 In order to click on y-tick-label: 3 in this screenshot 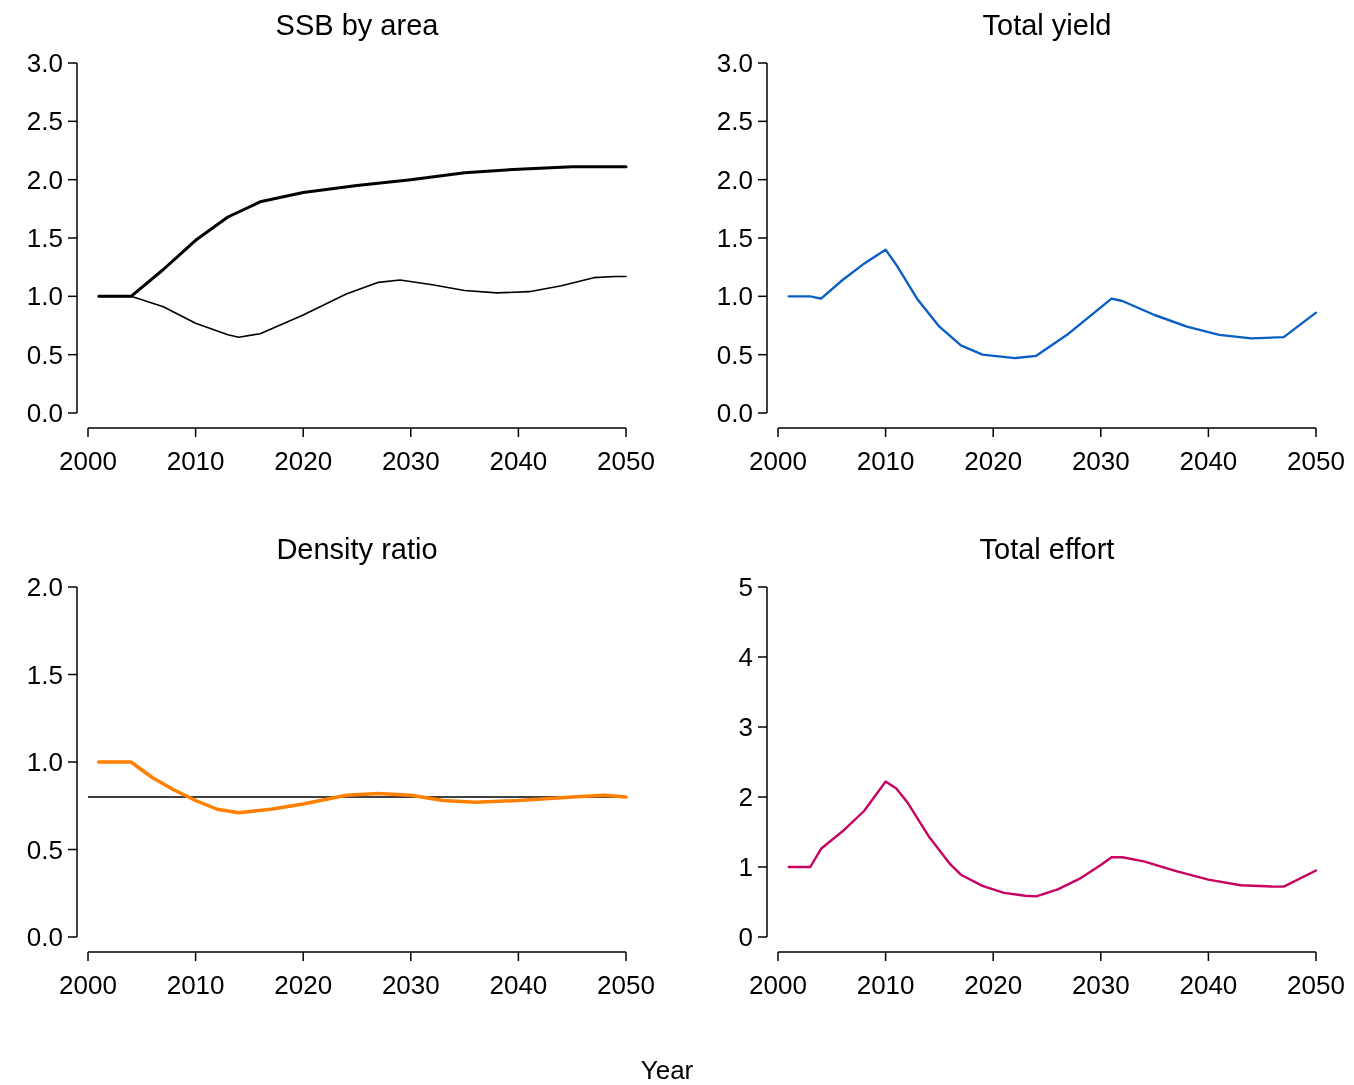, I will do `click(745, 727)`.